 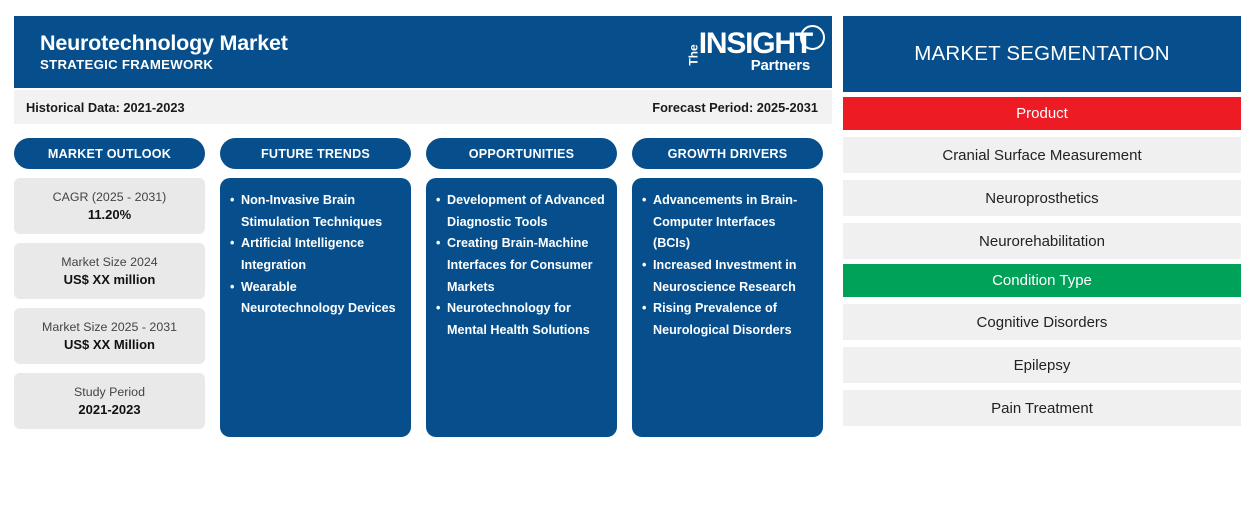 What do you see at coordinates (520, 211) in the screenshot?
I see `list-item: Development of Advanced Diagnostic Tools` at bounding box center [520, 211].